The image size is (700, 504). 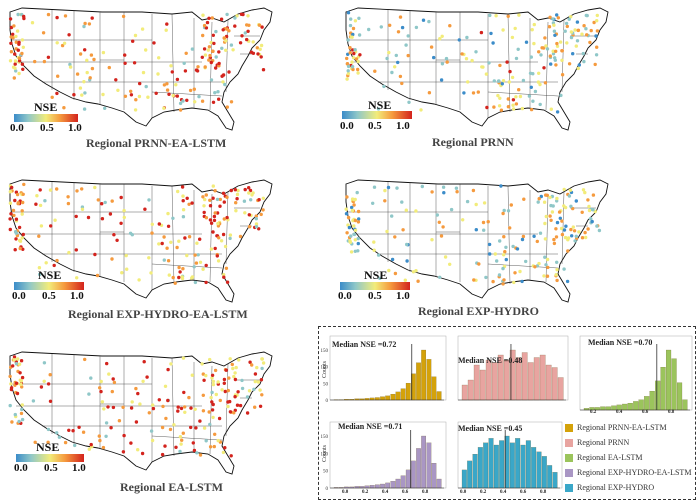 I want to click on map-caption: Regional PRNN-EA-LSTM, so click(x=156, y=143).